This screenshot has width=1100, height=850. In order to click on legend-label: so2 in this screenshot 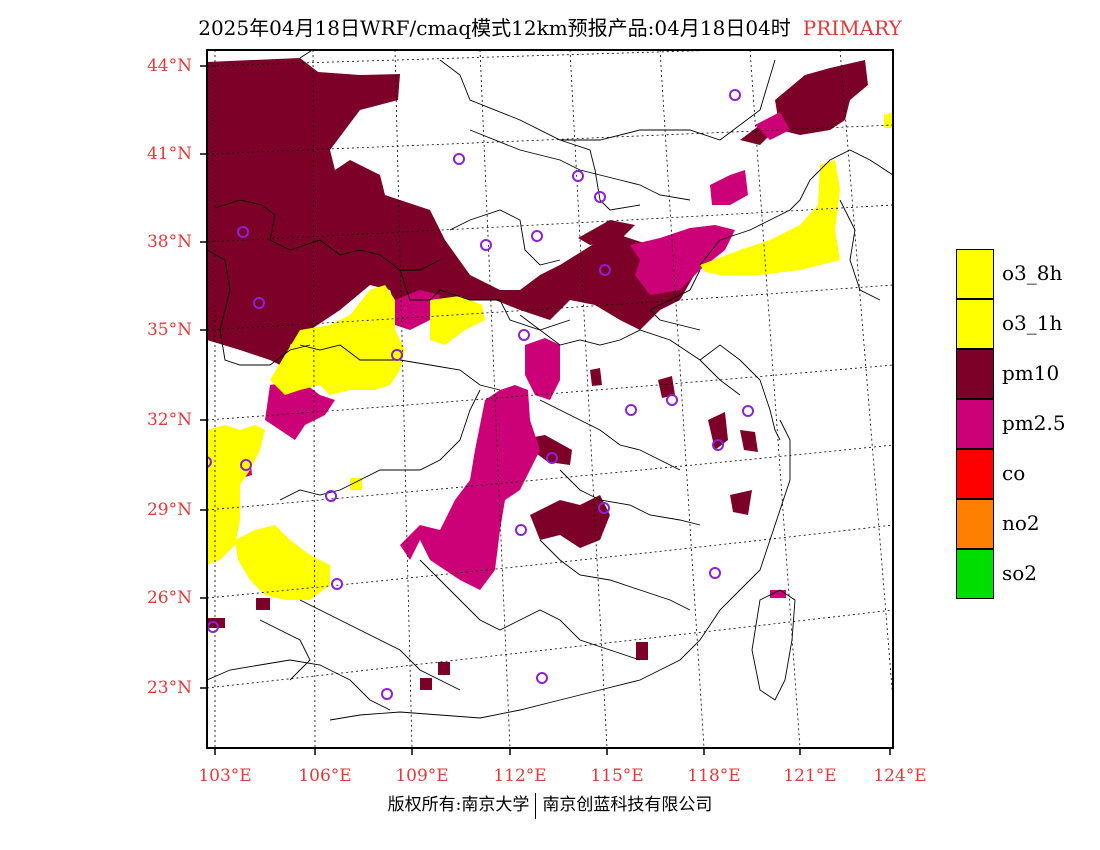, I will do `click(1020, 573)`.